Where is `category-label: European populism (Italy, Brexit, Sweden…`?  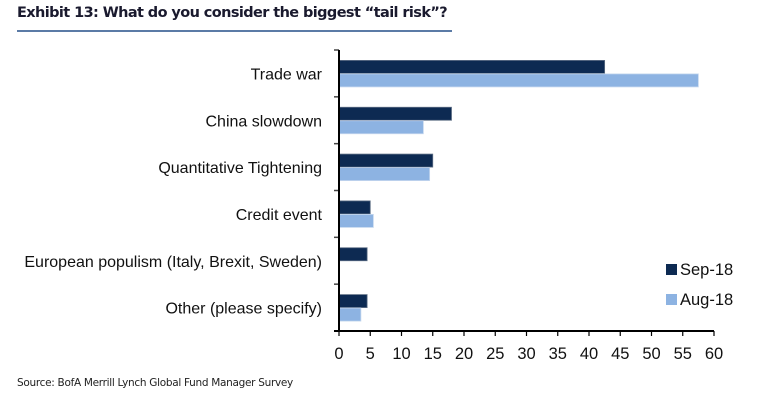
category-label: European populism (Italy, Brexit, Sweden… is located at coordinates (173, 262).